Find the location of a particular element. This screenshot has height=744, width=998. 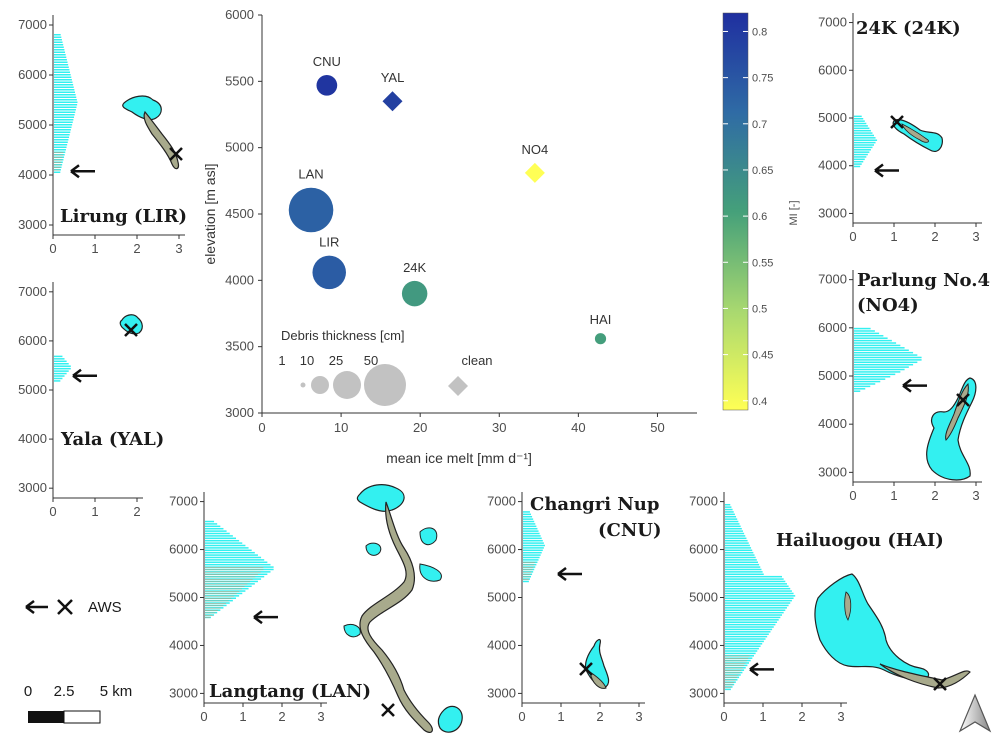

size-legend: Debris thickness [cm] 1 10 25 50 clean is located at coordinates (385, 367).